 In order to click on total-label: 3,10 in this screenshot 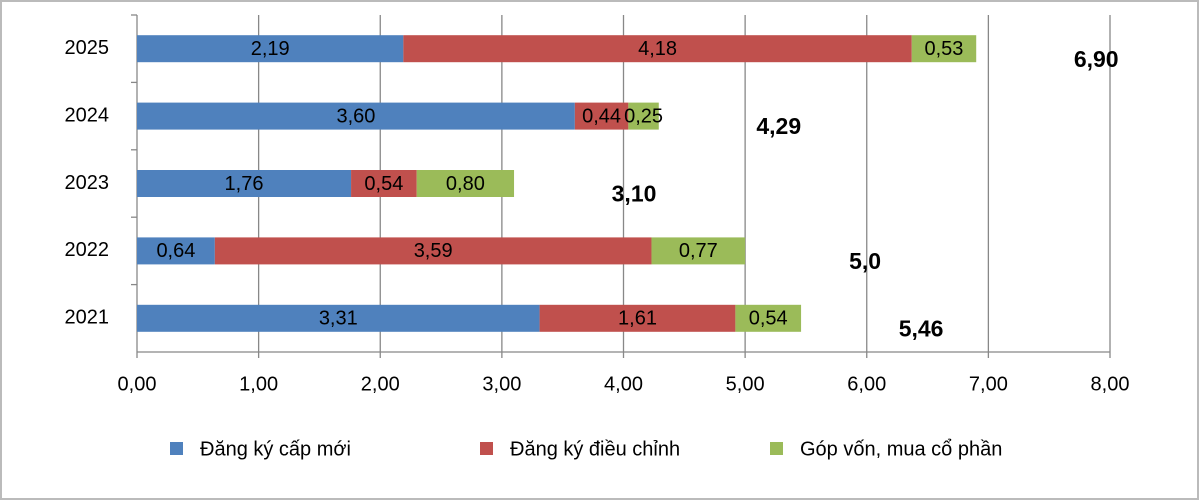, I will do `click(634, 194)`.